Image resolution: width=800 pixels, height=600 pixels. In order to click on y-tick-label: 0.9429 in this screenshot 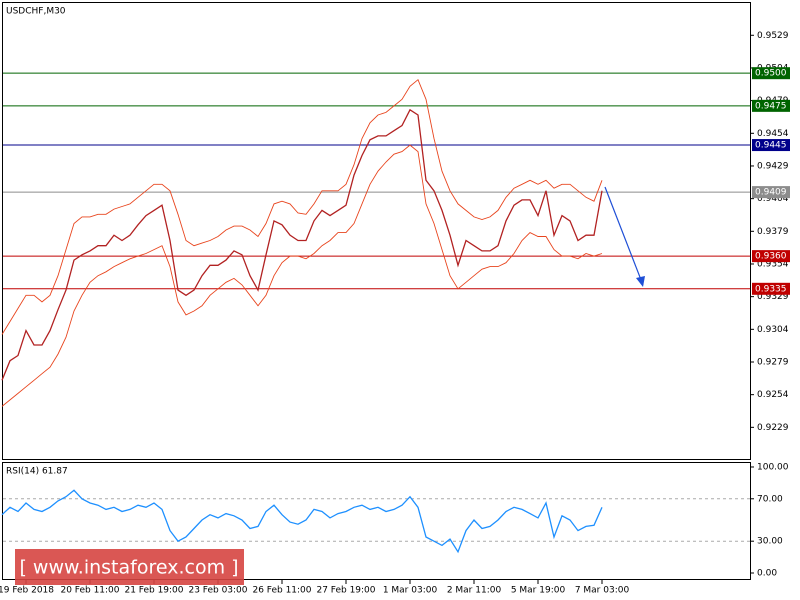, I will do `click(773, 166)`.